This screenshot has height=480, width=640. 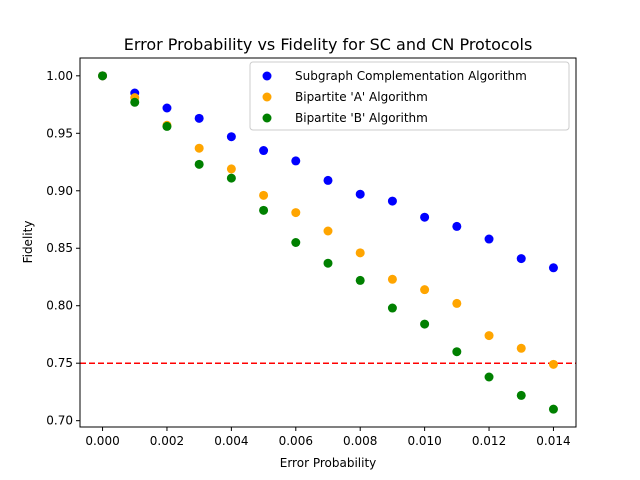 I want to click on legend-label-1: Subgraph Complementation Algorithm, so click(x=411, y=76).